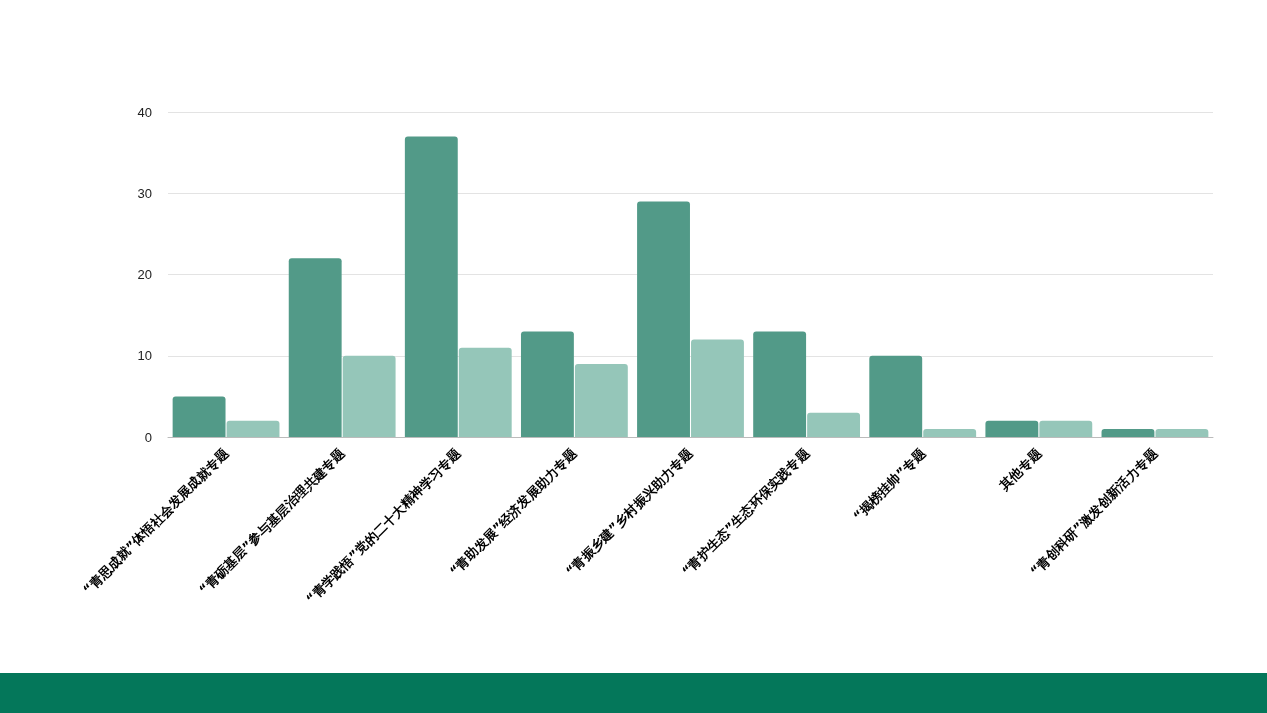 The image size is (1267, 713). I want to click on y-tick-label: 30, so click(144, 193).